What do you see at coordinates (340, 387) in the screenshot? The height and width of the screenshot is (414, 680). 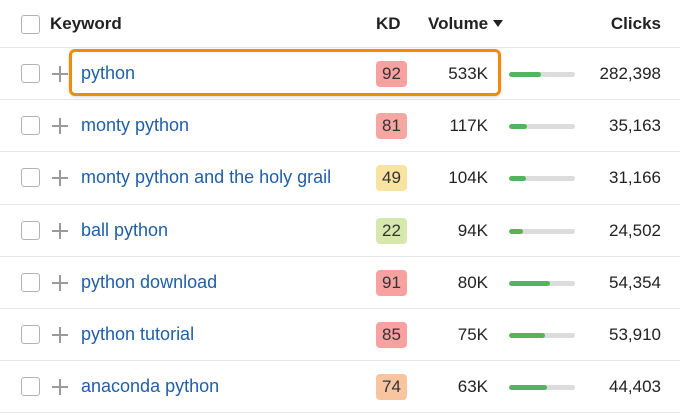 I see `table-row: anaconda python 74 63K 44,403` at bounding box center [340, 387].